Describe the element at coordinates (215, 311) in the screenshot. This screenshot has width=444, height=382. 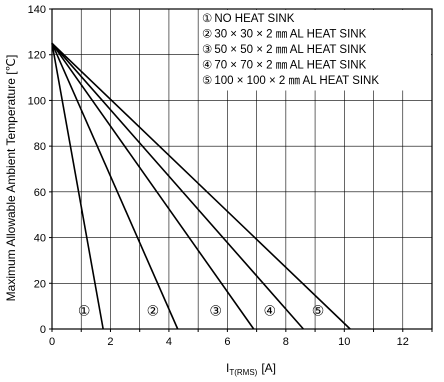
I see `curve-number-label: ③` at that location.